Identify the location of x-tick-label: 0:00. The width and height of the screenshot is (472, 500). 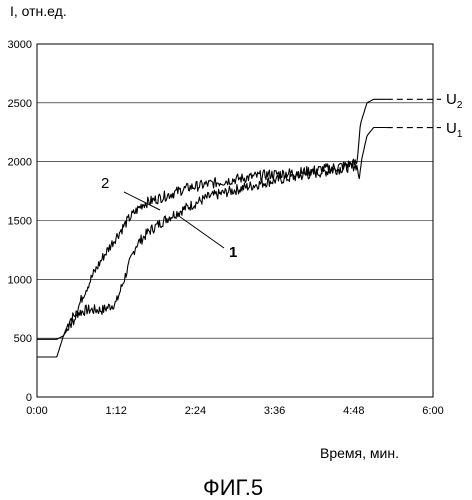
(36, 411).